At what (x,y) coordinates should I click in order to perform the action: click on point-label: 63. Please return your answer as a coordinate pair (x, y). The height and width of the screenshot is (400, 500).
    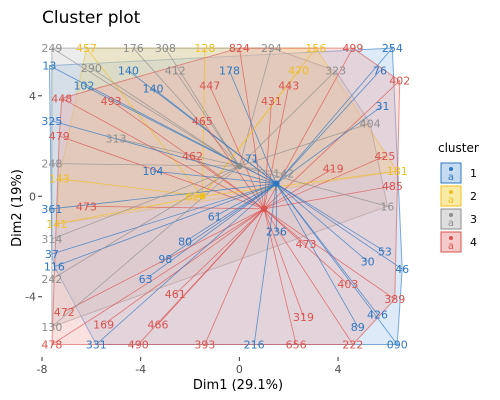
    Looking at the image, I should click on (146, 279).